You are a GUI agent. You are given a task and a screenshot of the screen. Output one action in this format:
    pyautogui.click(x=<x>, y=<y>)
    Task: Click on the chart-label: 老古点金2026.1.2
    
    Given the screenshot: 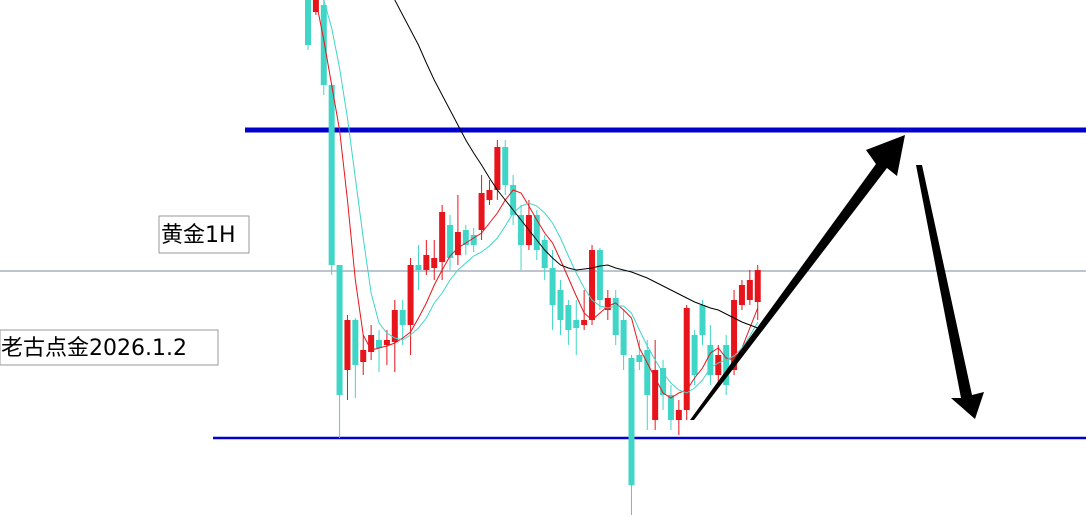 What is the action you would take?
    pyautogui.click(x=94, y=348)
    